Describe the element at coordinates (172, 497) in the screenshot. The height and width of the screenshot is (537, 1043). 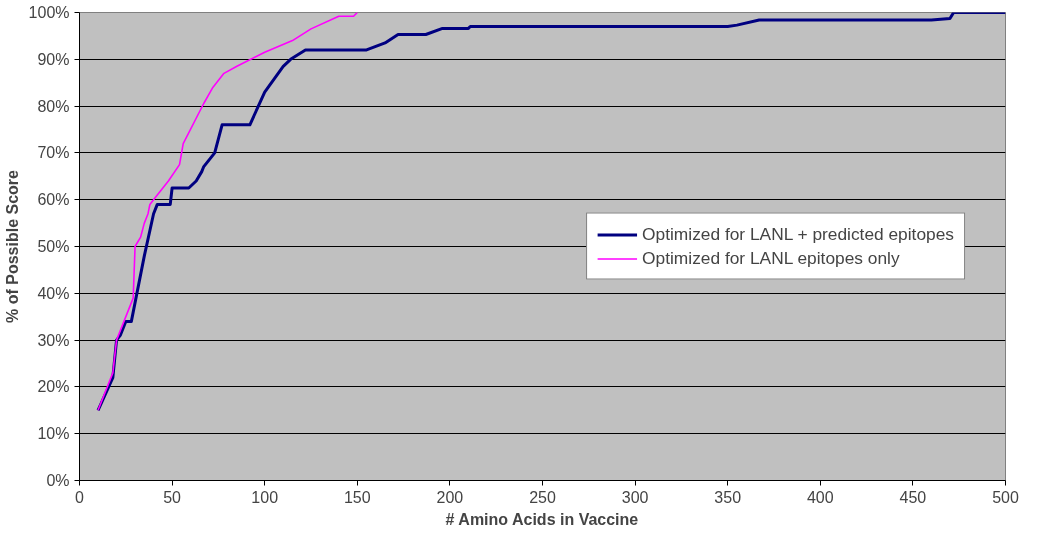
I see `x-tick-label: 50` at that location.